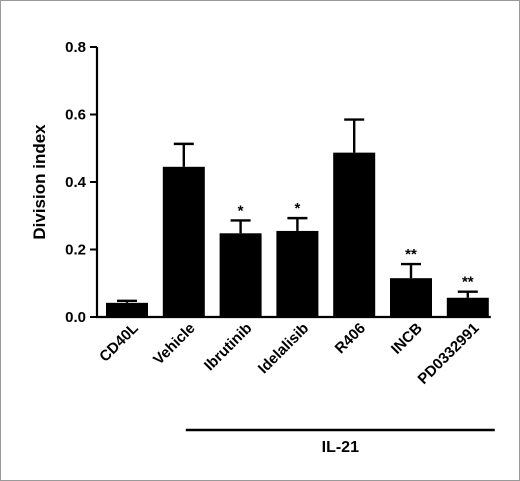 The image size is (520, 481). I want to click on x-tick-label: Ibrutinib, so click(228, 347).